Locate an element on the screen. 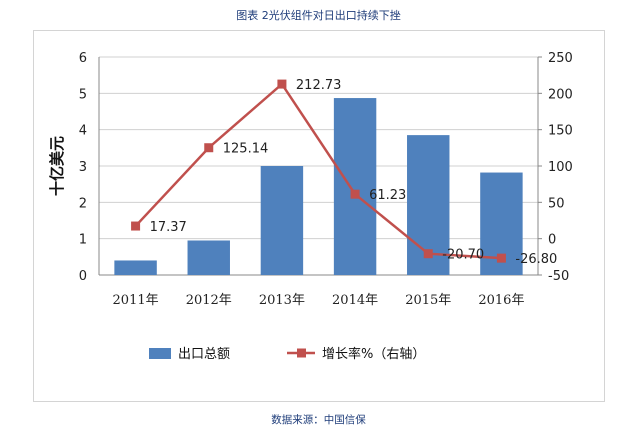  y2-tick-label: 150 is located at coordinates (560, 131).